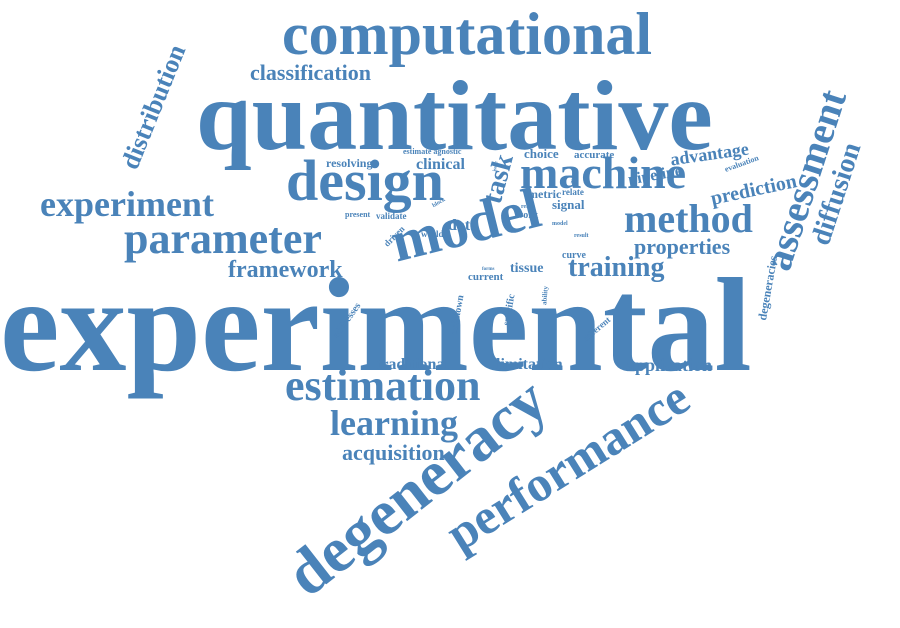 This screenshot has width=900, height=628. I want to click on cloud-word: model, so click(560, 224).